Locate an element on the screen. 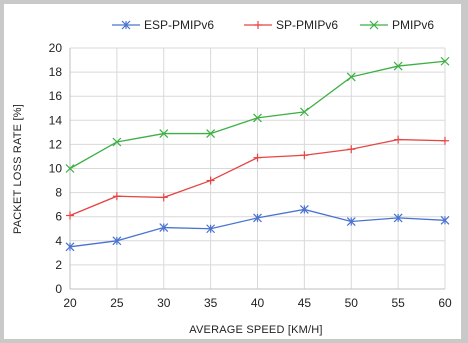  x-tick-label: 35 is located at coordinates (211, 303).